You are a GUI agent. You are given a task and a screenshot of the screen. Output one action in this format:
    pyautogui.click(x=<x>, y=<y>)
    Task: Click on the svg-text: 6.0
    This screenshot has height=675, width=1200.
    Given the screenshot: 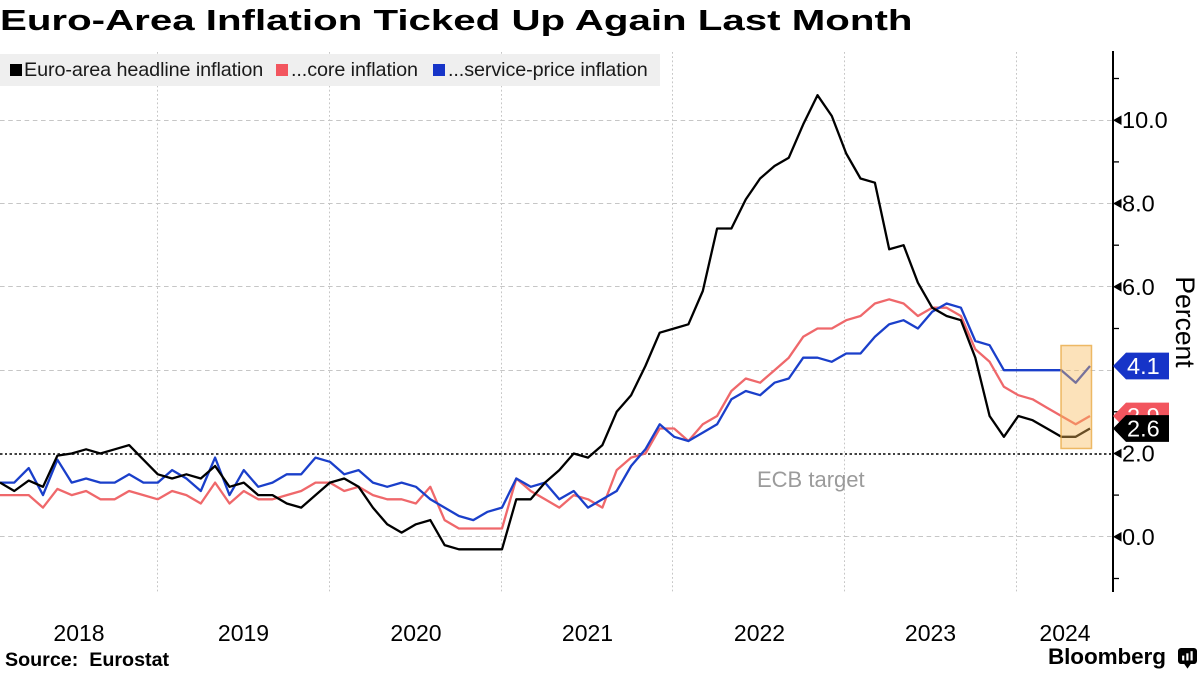 What is the action you would take?
    pyautogui.click(x=1138, y=287)
    